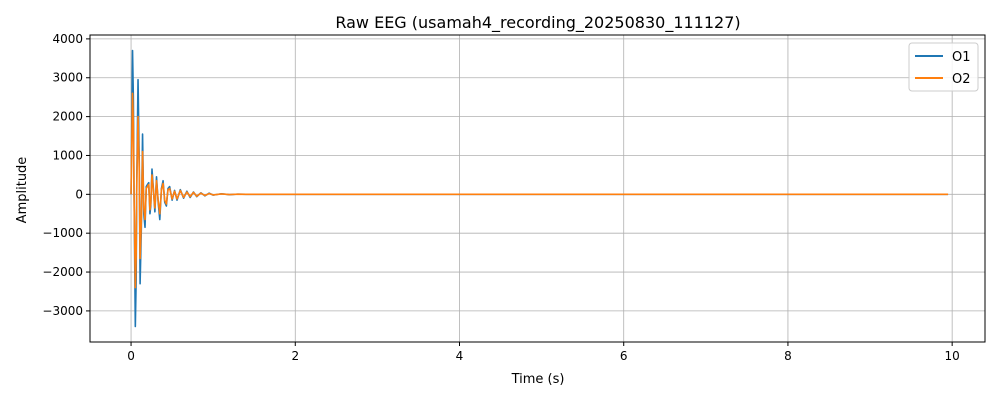  I want to click on y-tick-label: 0, so click(79, 194).